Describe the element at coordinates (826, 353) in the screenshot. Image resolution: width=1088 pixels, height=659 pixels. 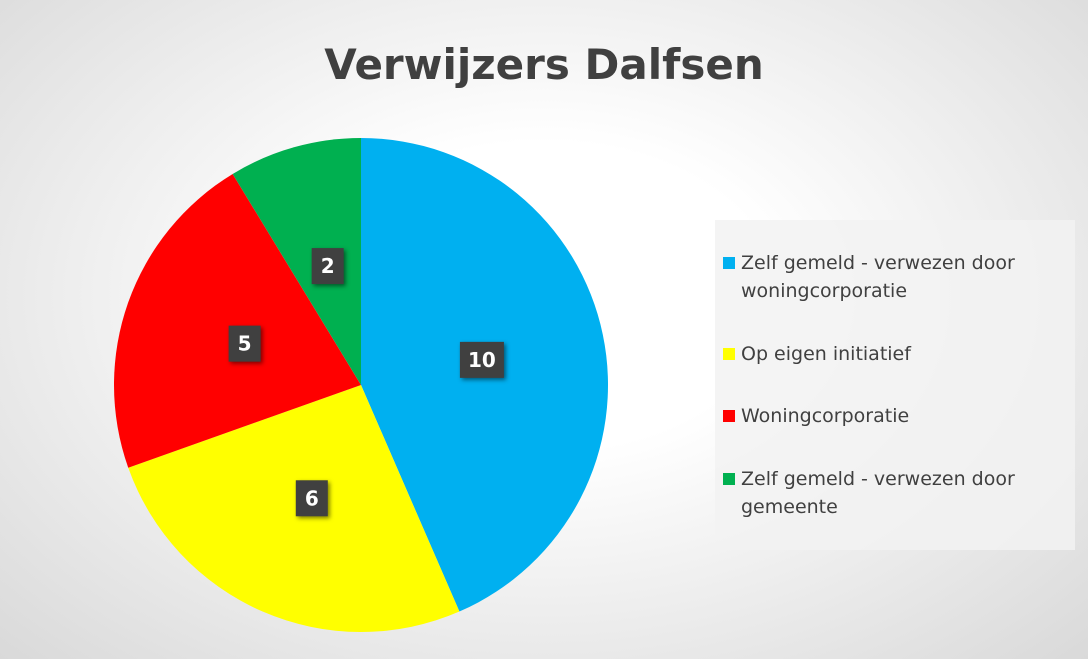
I see `legend-label: Op eigen initiatief` at that location.